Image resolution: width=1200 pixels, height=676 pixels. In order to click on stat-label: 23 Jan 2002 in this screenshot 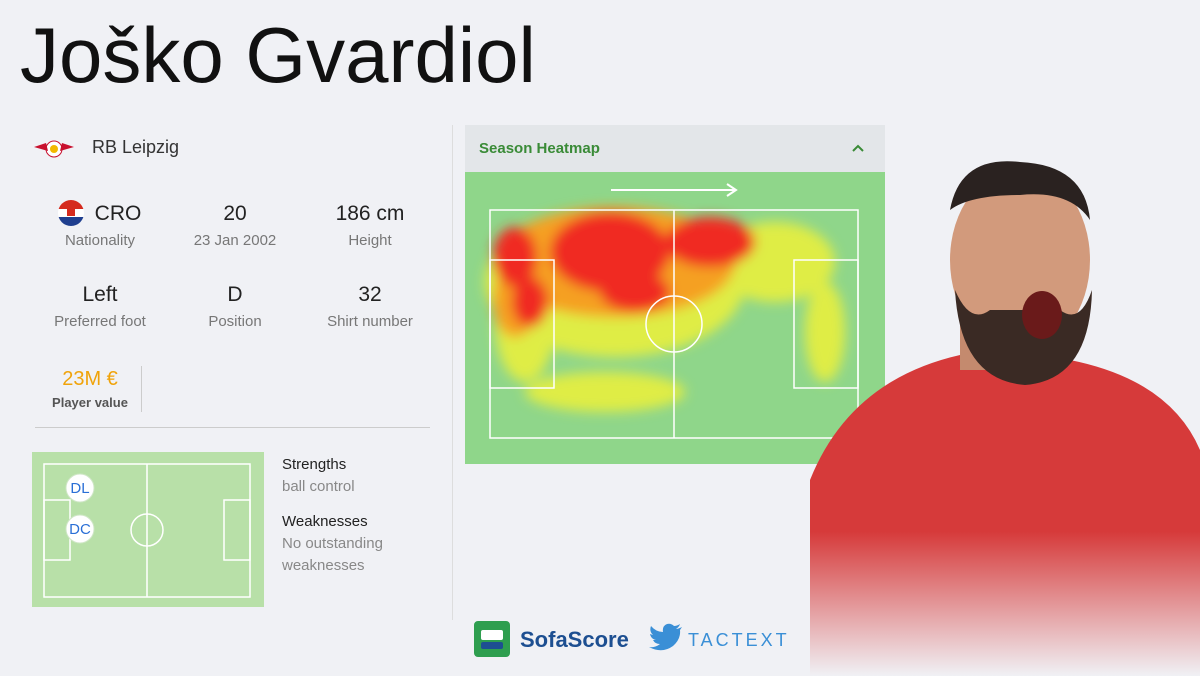, I will do `click(235, 240)`.